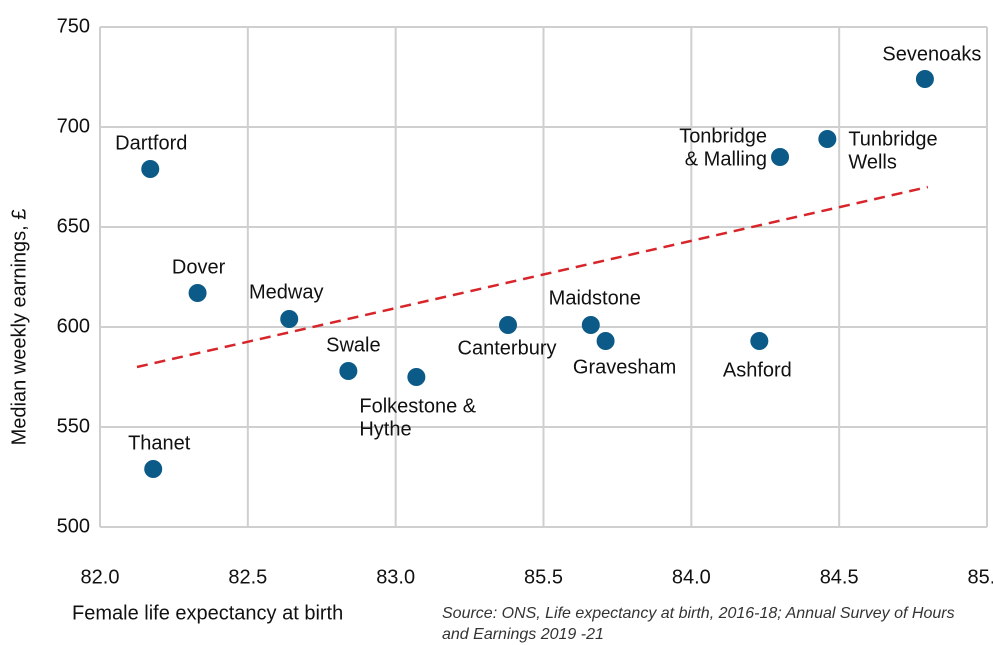 Image resolution: width=993 pixels, height=645 pixels. I want to click on x-tick-label: 82.0, so click(100, 577).